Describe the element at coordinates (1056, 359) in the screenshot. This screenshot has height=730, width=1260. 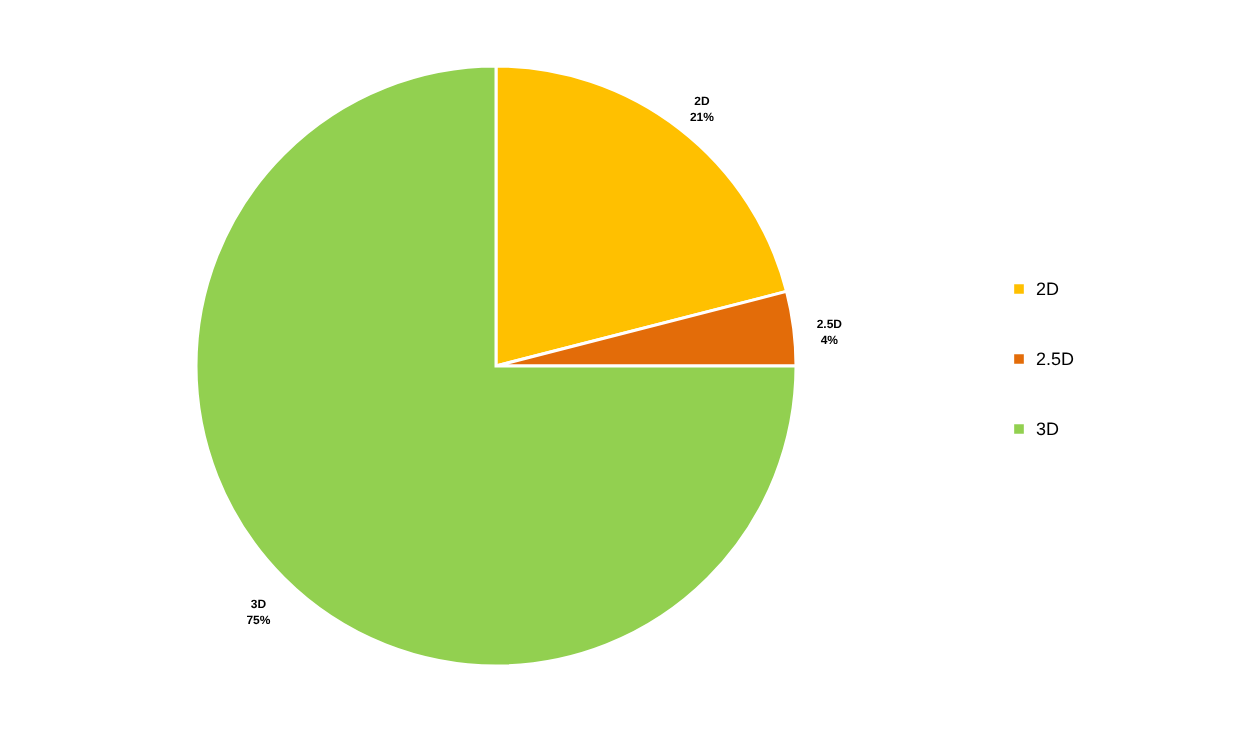
I see `legend-label: 2.5D` at that location.